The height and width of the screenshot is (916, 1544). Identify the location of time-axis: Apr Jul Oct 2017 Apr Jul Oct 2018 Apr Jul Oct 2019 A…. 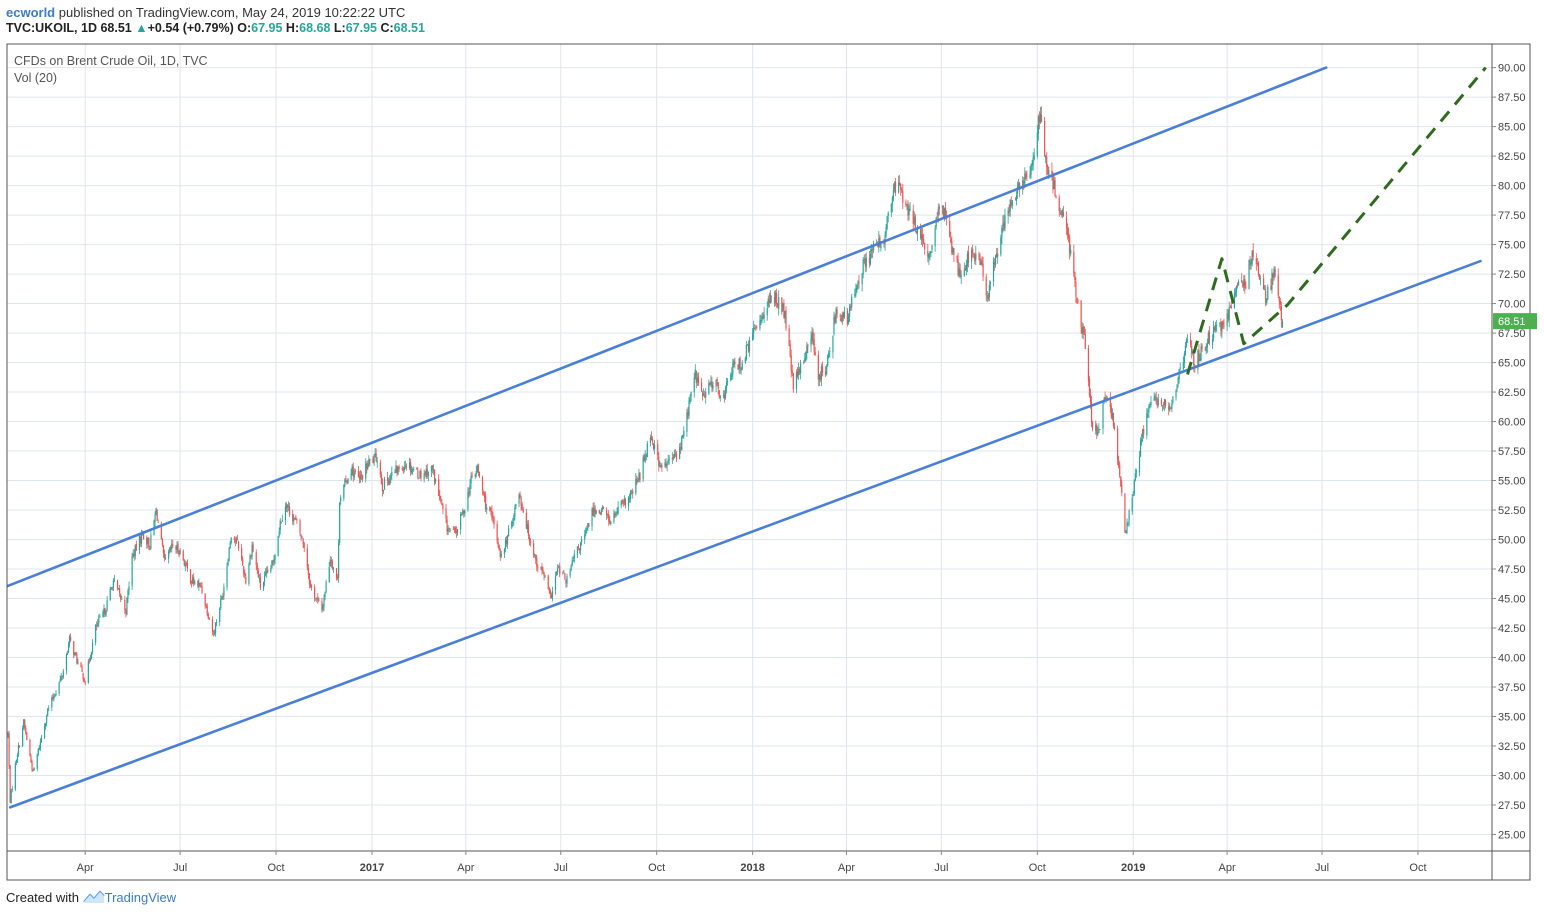
(752, 862).